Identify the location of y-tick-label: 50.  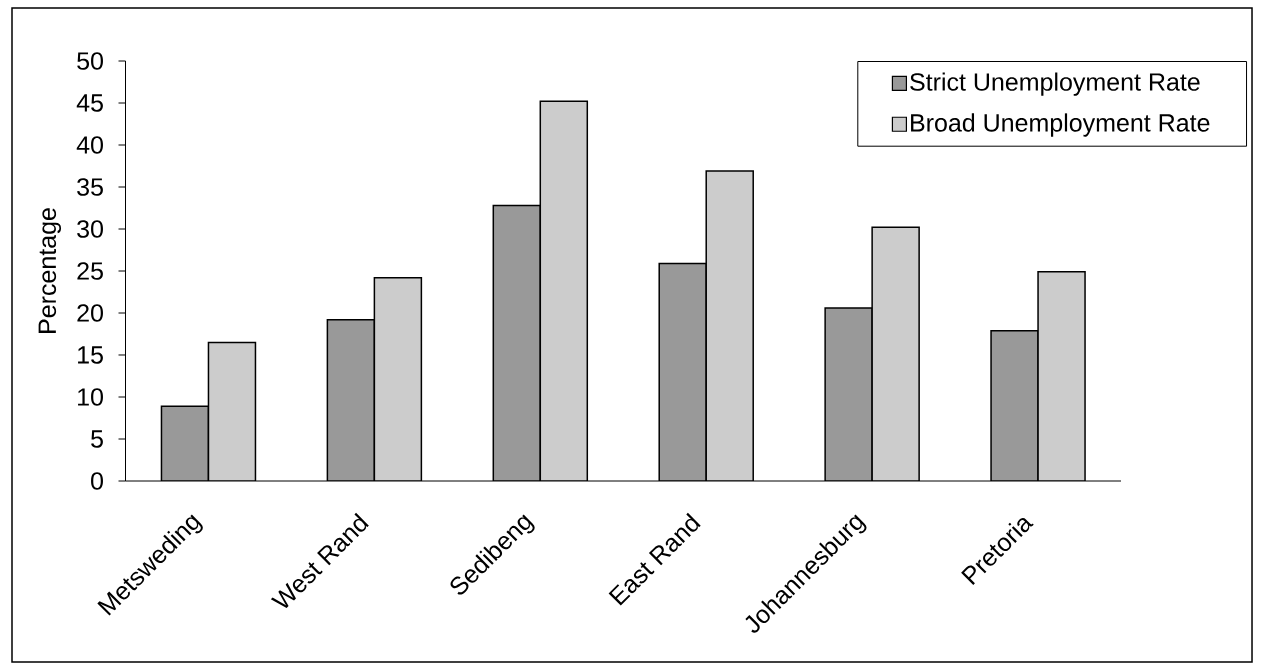
(90, 61).